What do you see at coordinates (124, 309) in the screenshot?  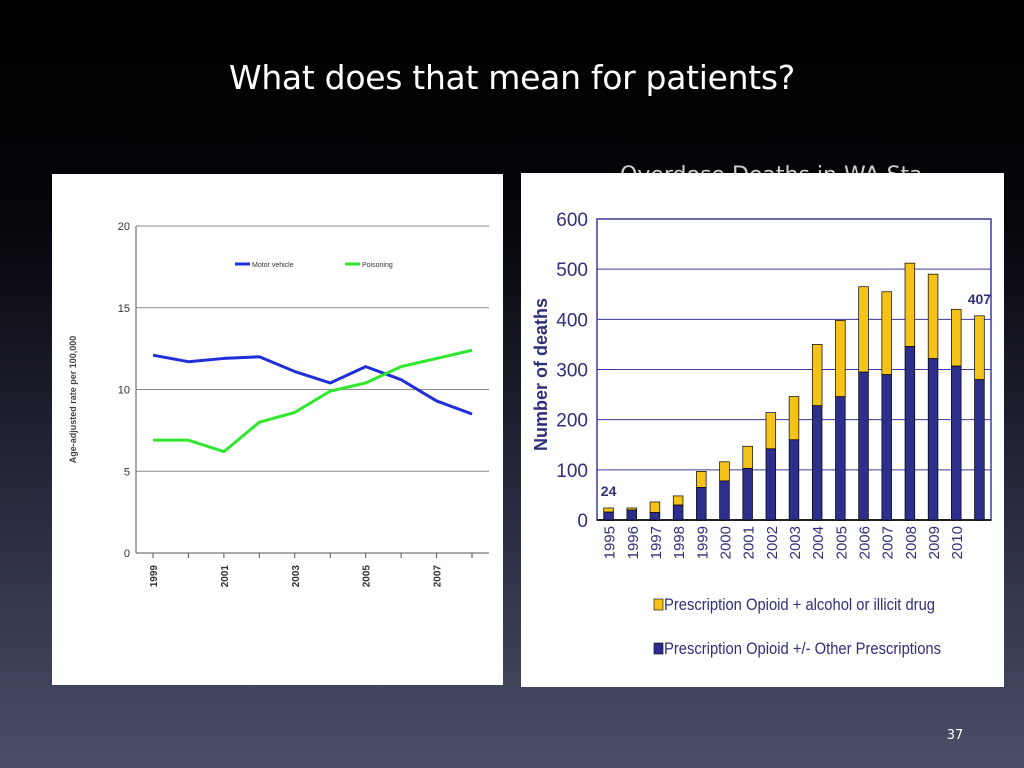 I see `y-tick-label: 15` at bounding box center [124, 309].